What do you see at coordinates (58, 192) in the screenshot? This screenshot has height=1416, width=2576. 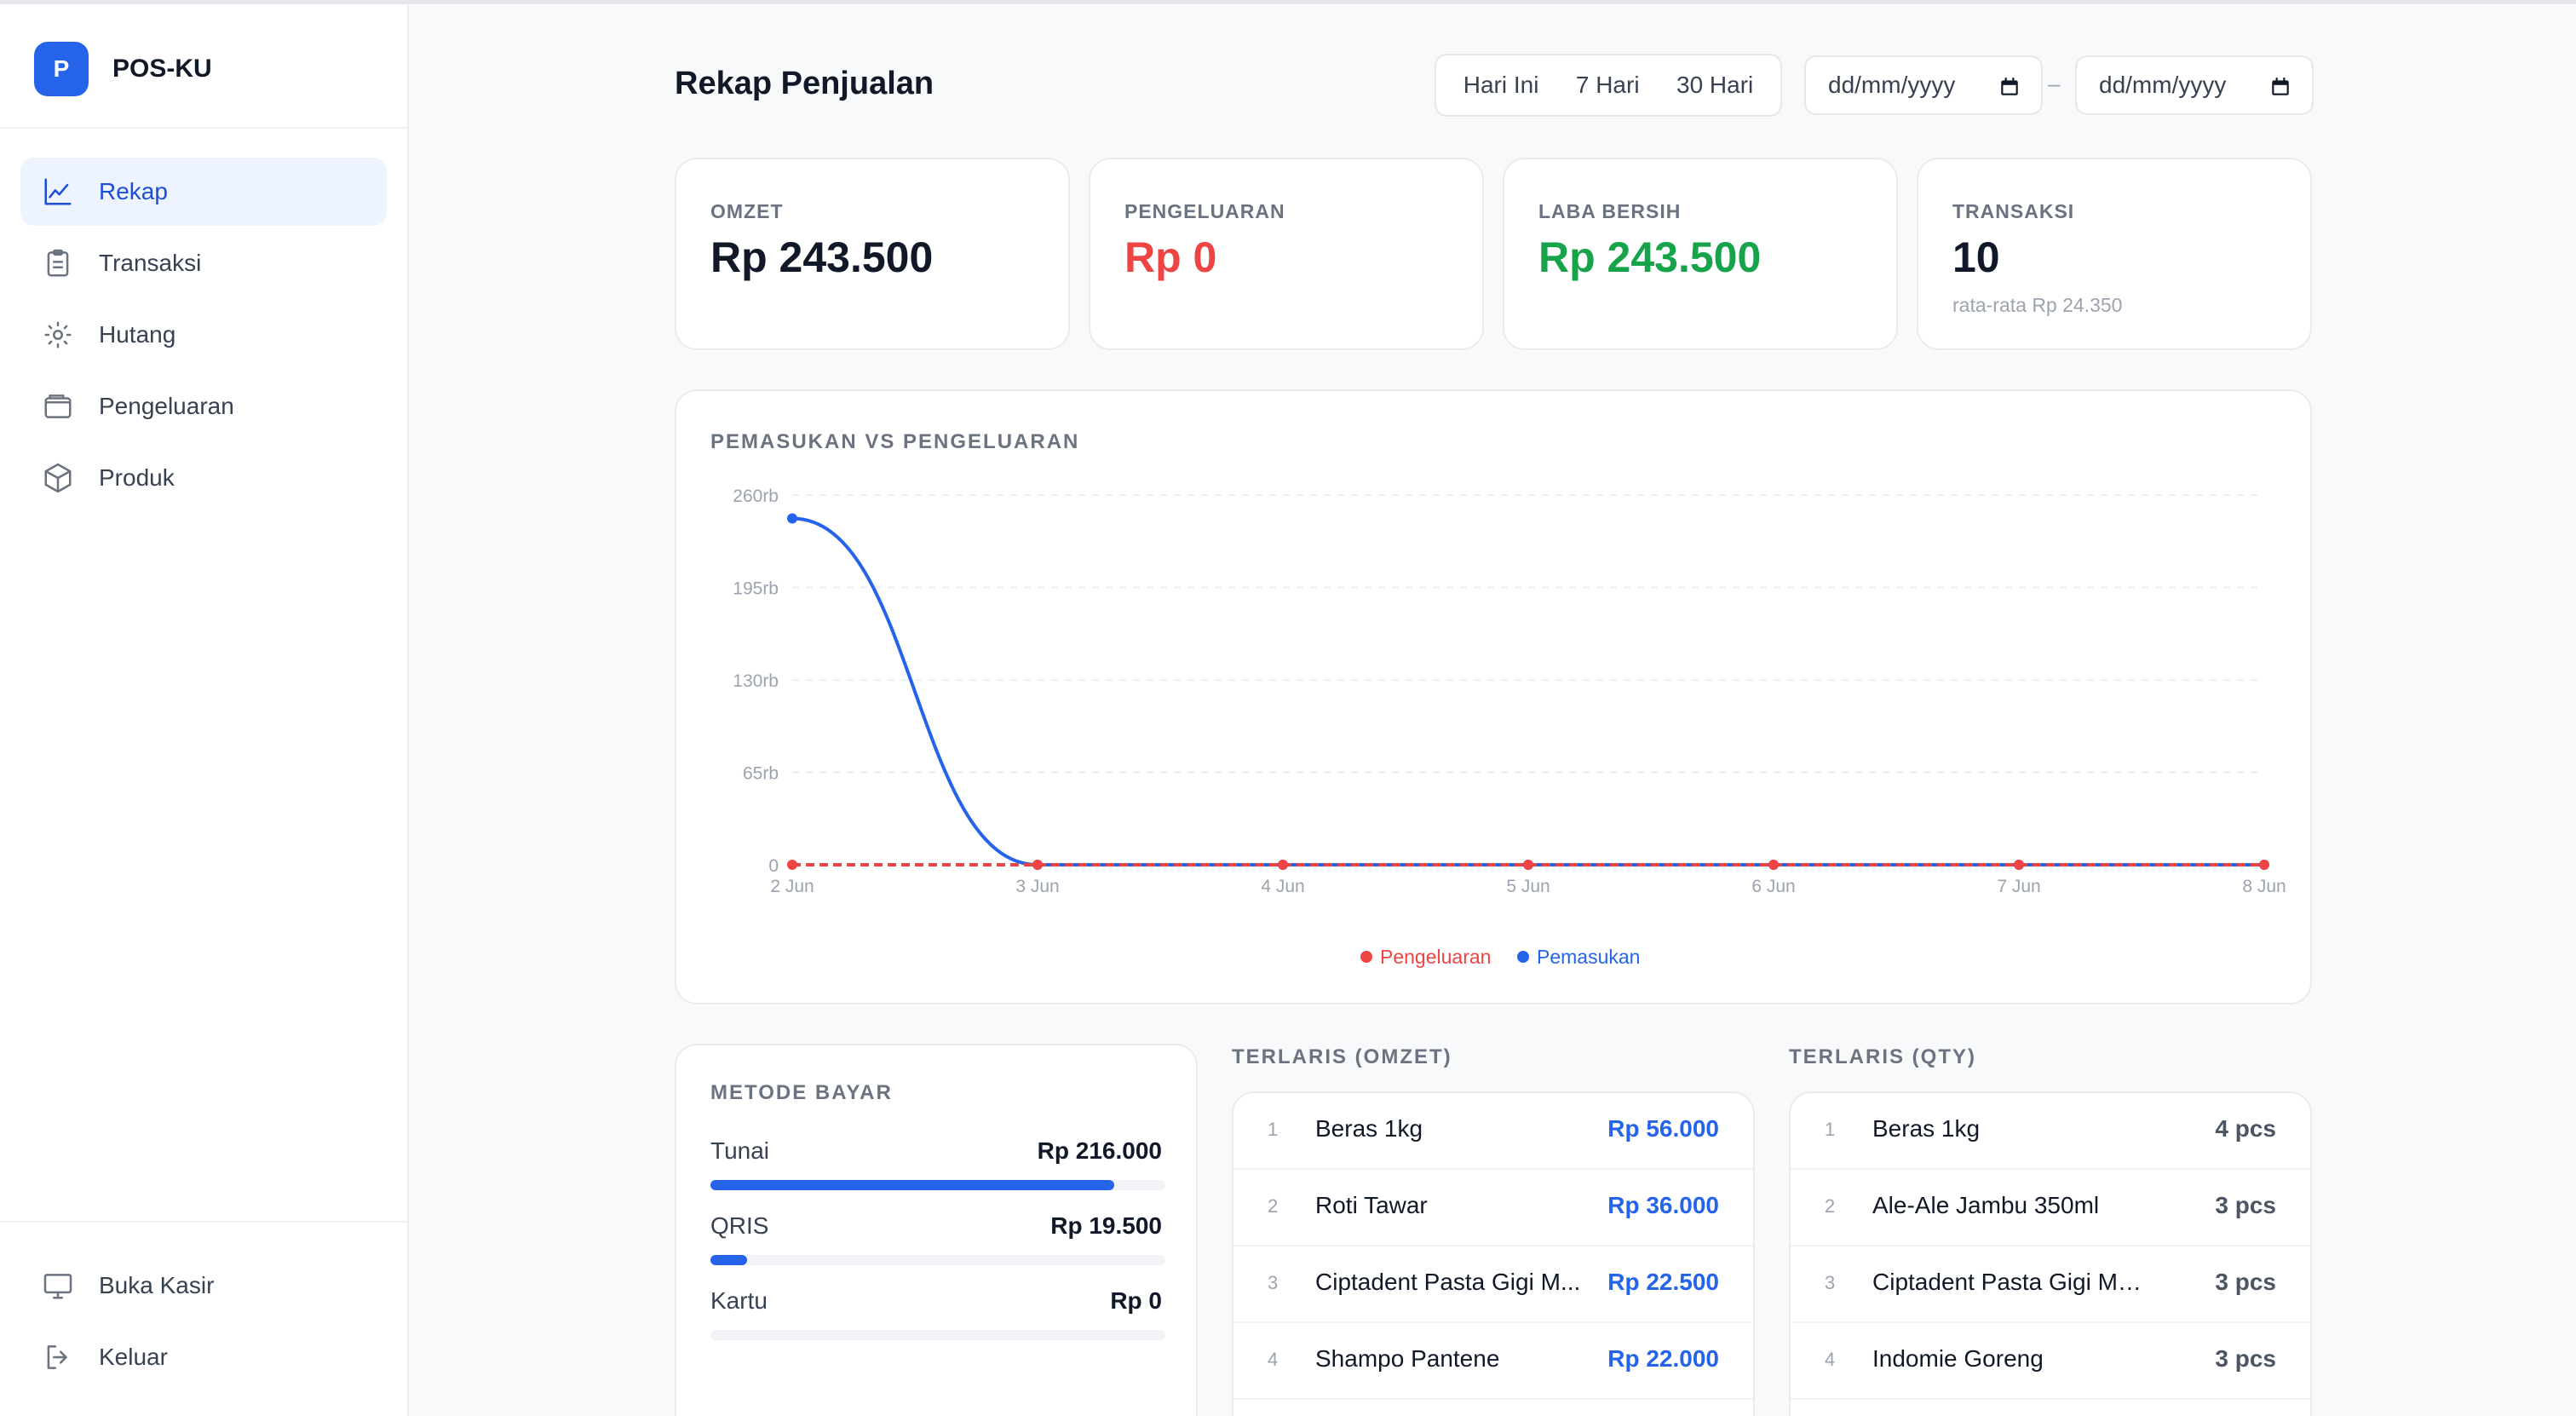 I see `chart-line-icon` at bounding box center [58, 192].